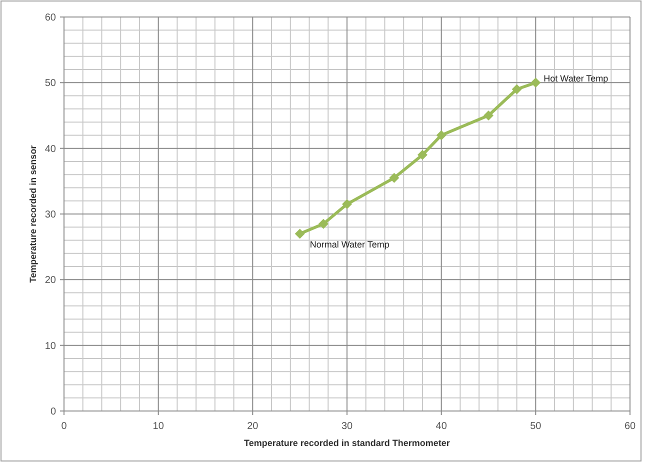  What do you see at coordinates (50, 280) in the screenshot?
I see `y-tick-label: 20` at bounding box center [50, 280].